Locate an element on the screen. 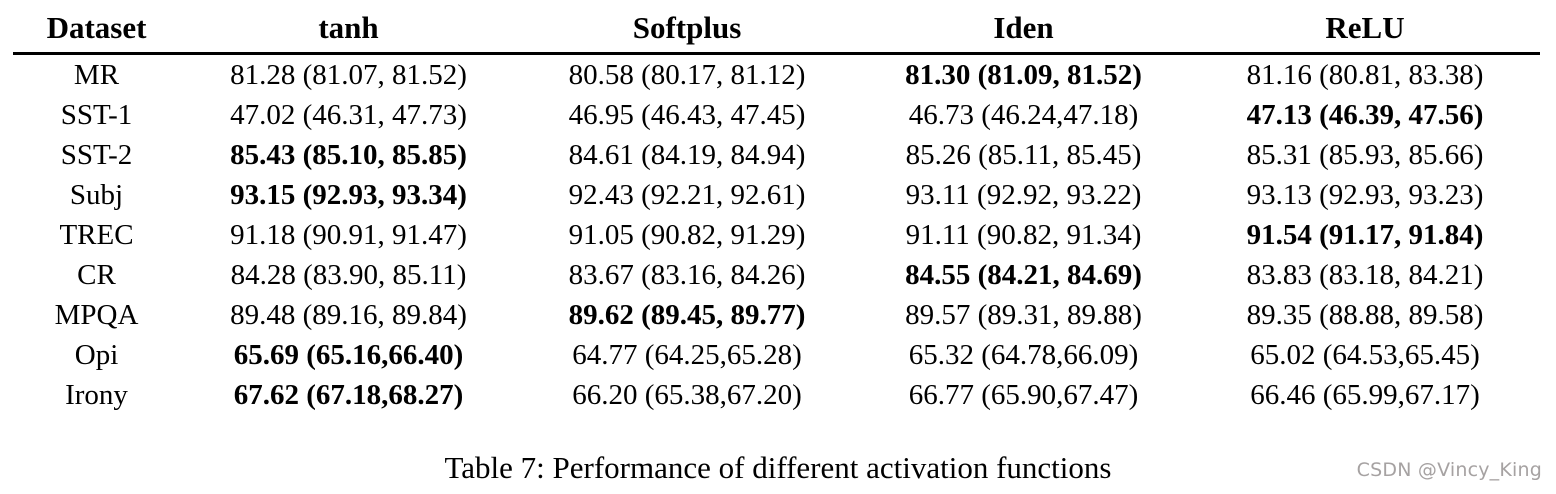  table-cell: 91.11 (90.82, 91.34) is located at coordinates (1023, 234).